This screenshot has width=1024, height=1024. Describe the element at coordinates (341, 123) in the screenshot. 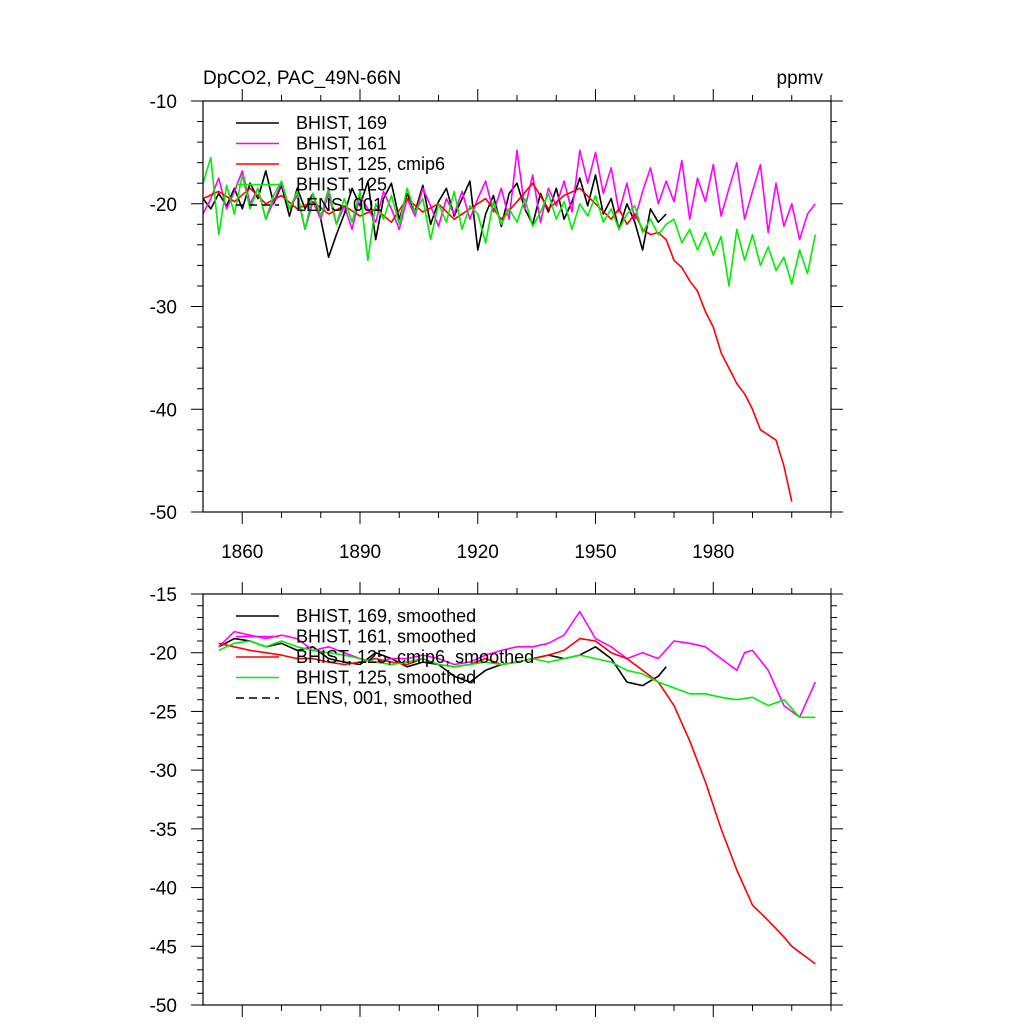

I see `legend-label-0: BHIST, 169` at that location.